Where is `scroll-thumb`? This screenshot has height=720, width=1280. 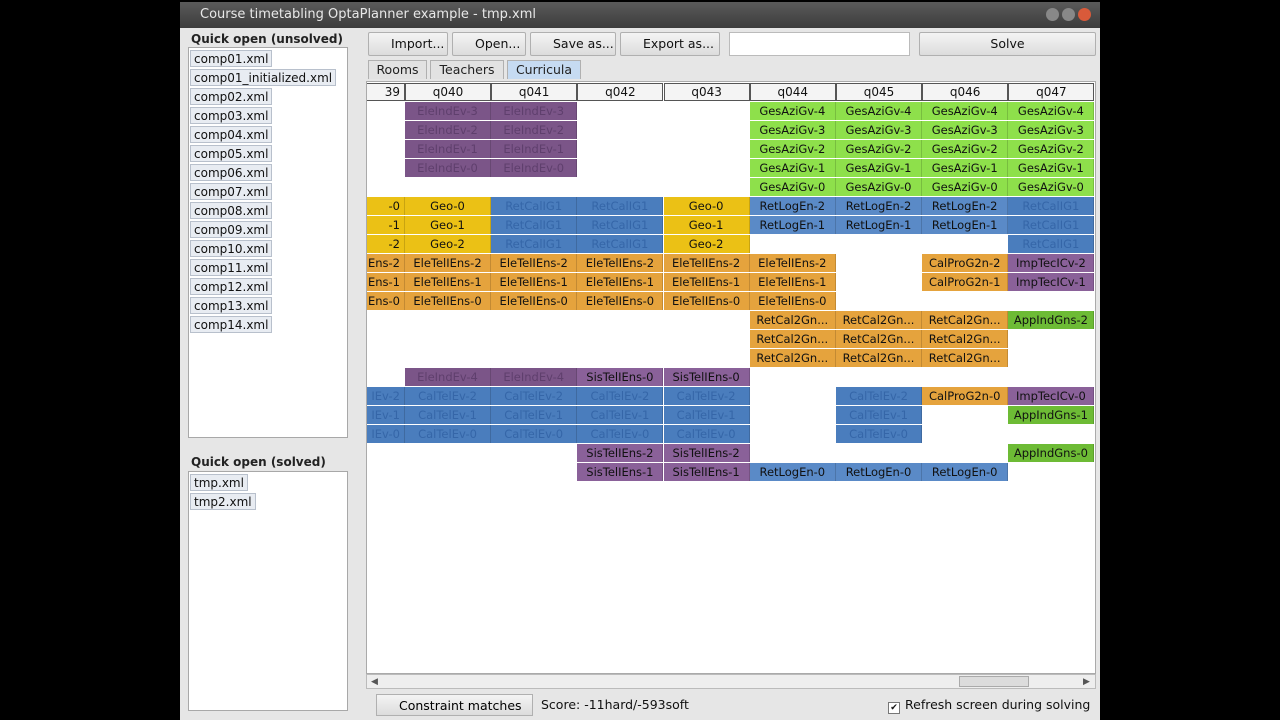
scroll-thumb is located at coordinates (994, 681).